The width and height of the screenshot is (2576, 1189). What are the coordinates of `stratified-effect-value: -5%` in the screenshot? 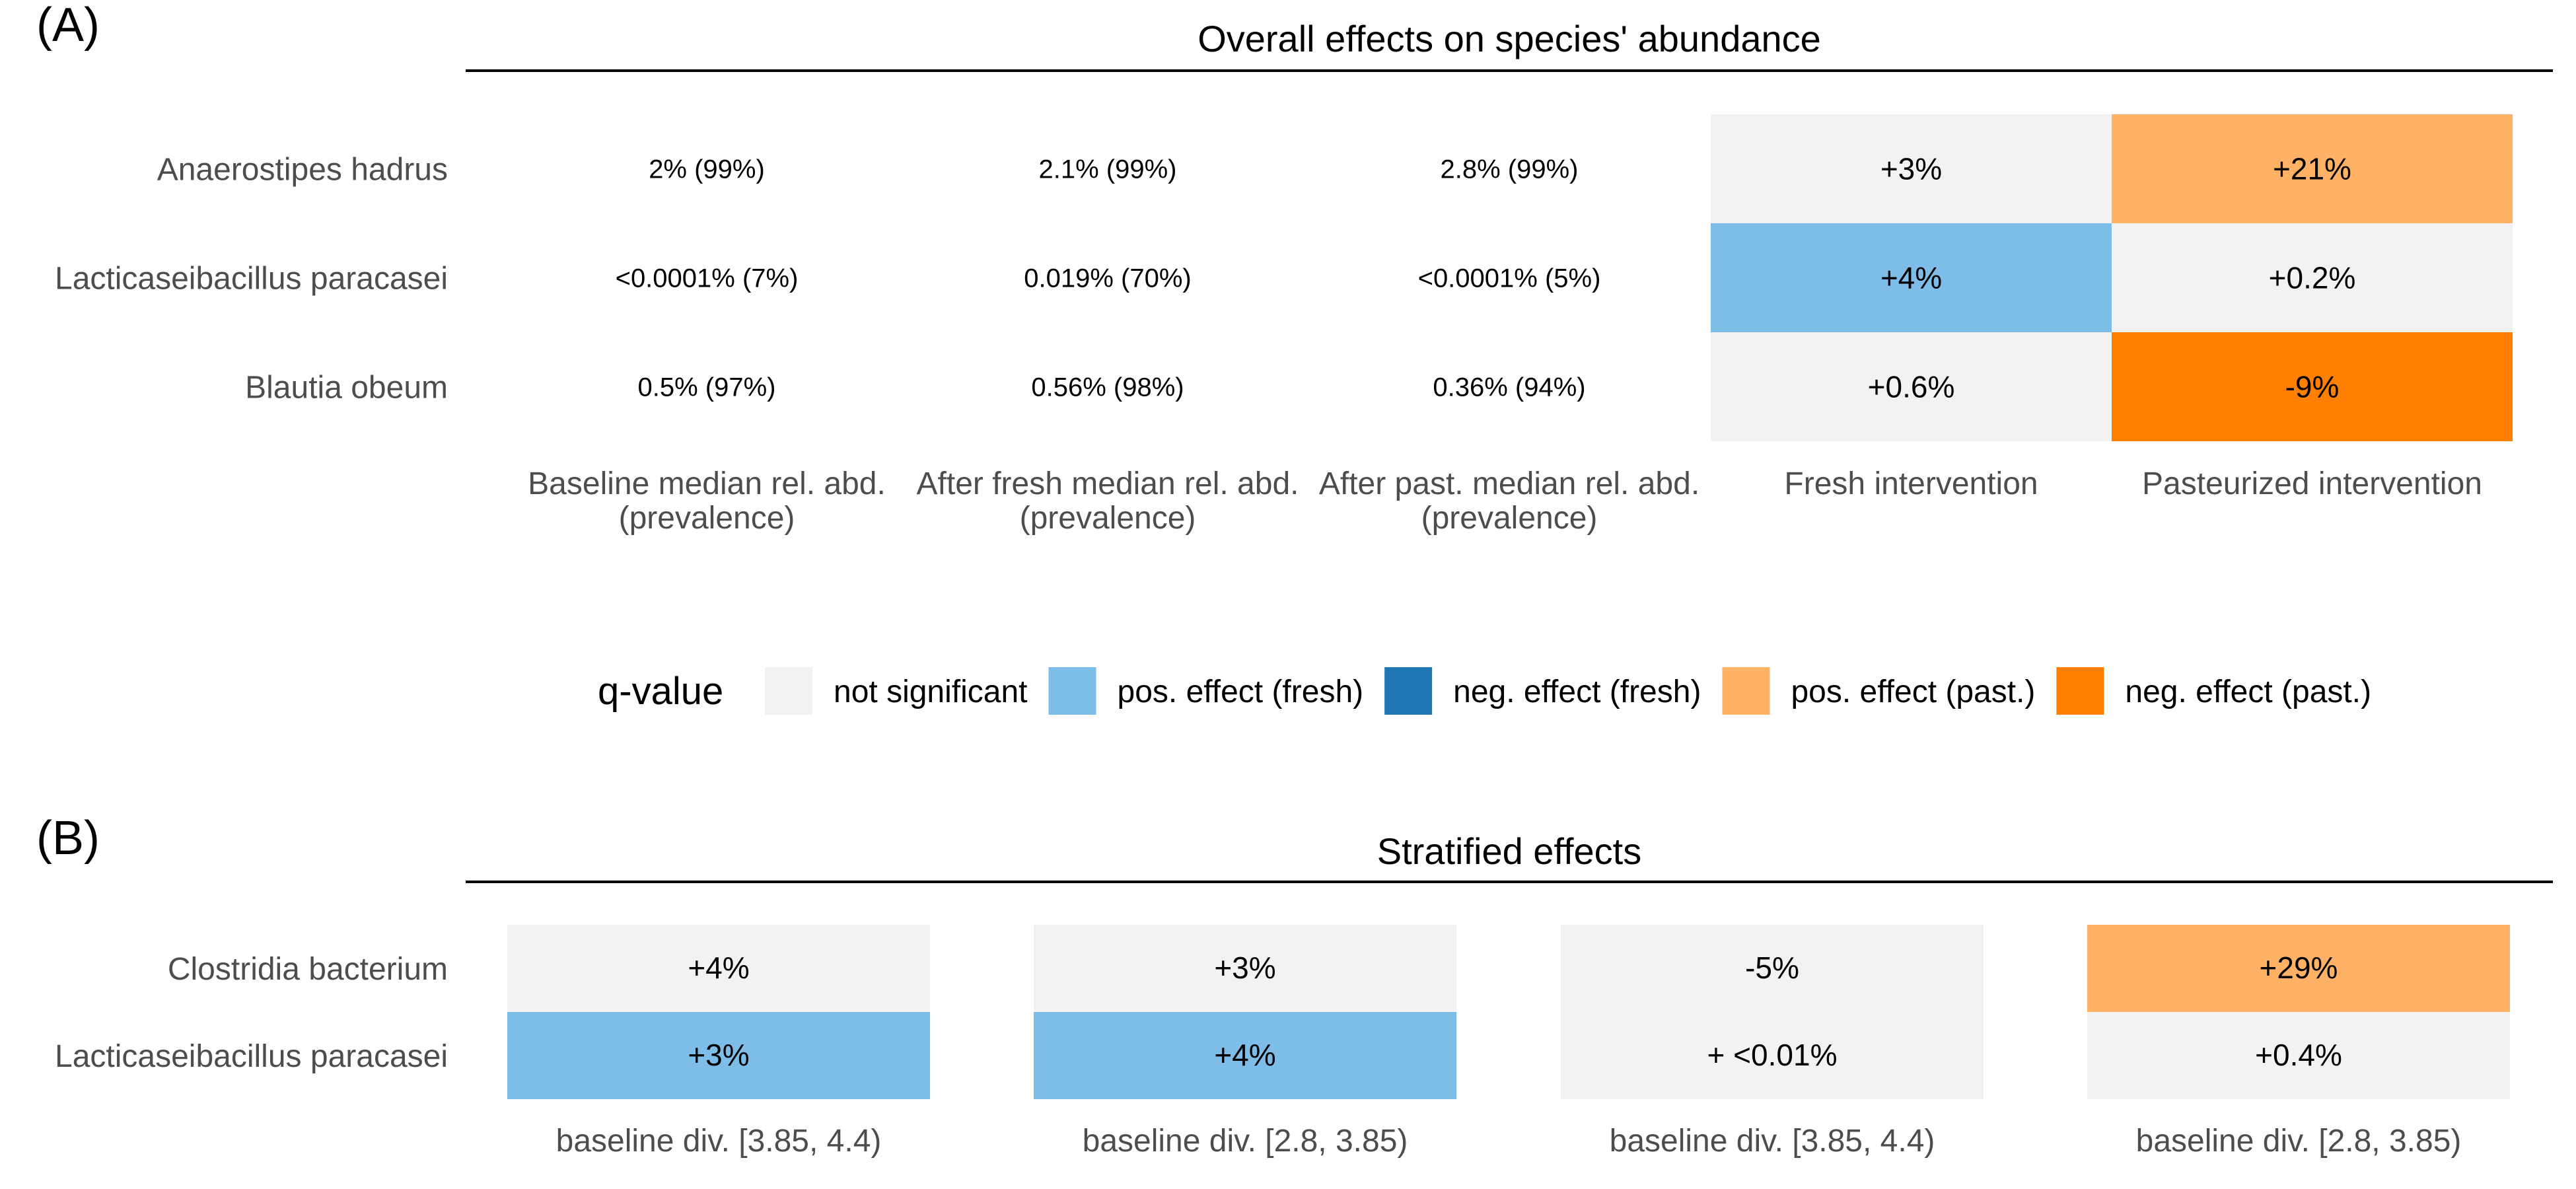 It's located at (1772, 968).